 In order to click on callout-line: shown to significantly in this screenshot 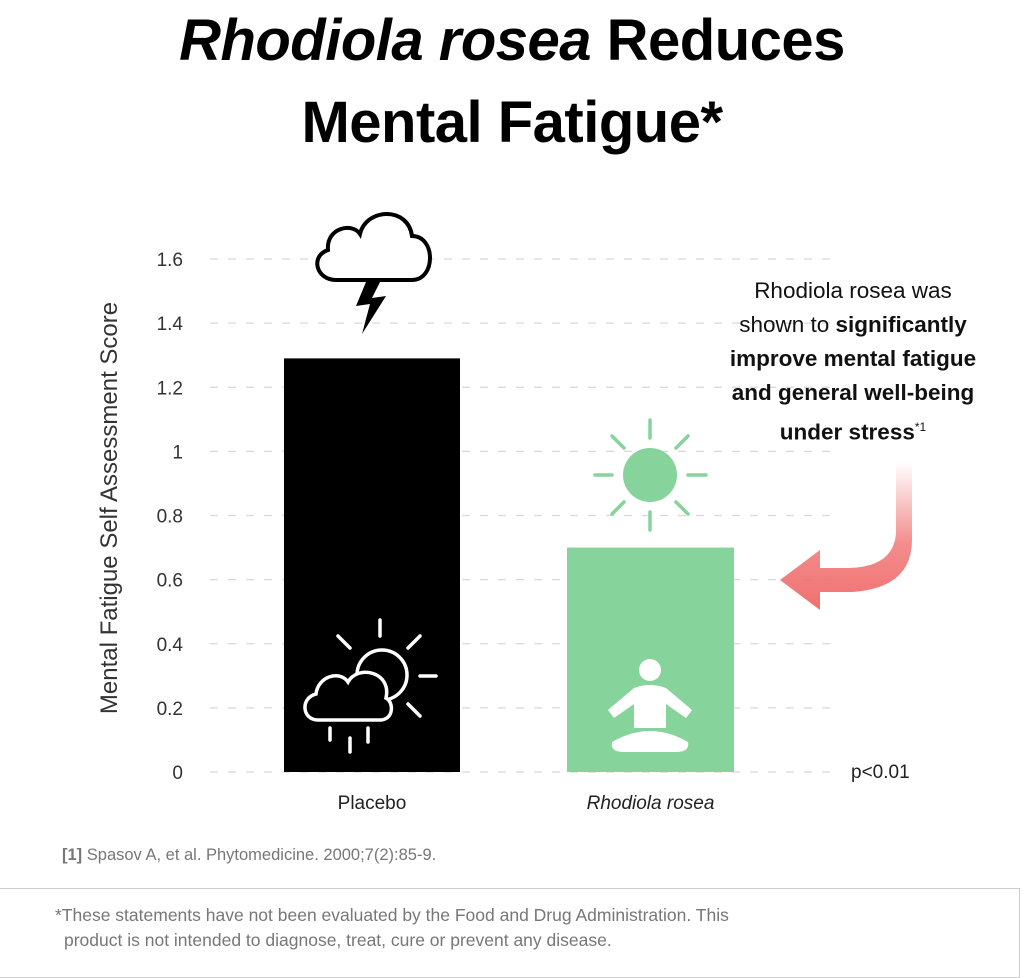, I will do `click(853, 325)`.